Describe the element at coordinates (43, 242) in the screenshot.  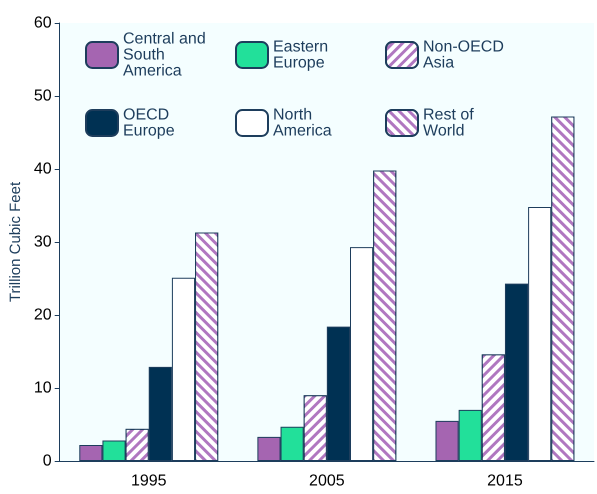
I see `y-tick-label: 30` at that location.